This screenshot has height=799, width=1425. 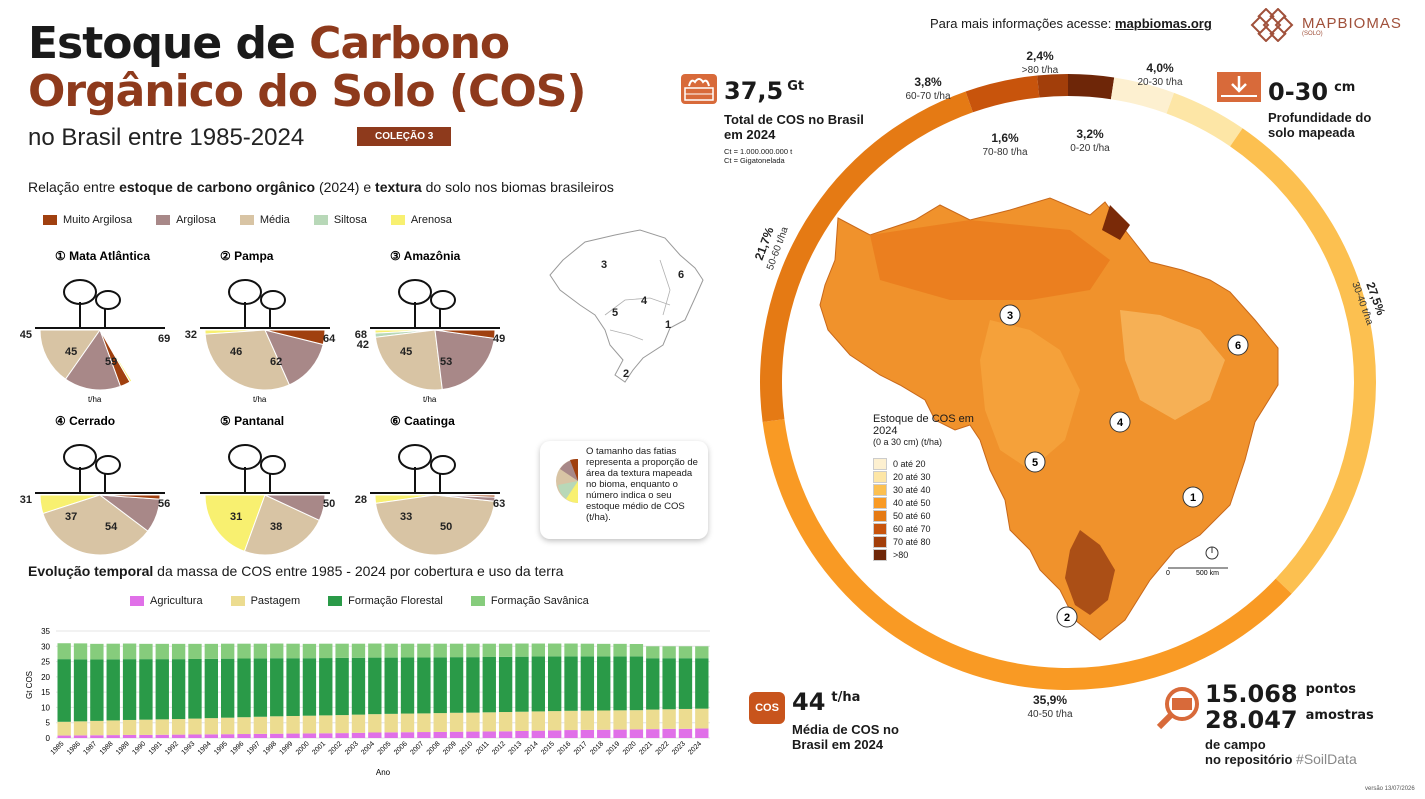 I want to click on map-legend-swatch, so click(x=880, y=476).